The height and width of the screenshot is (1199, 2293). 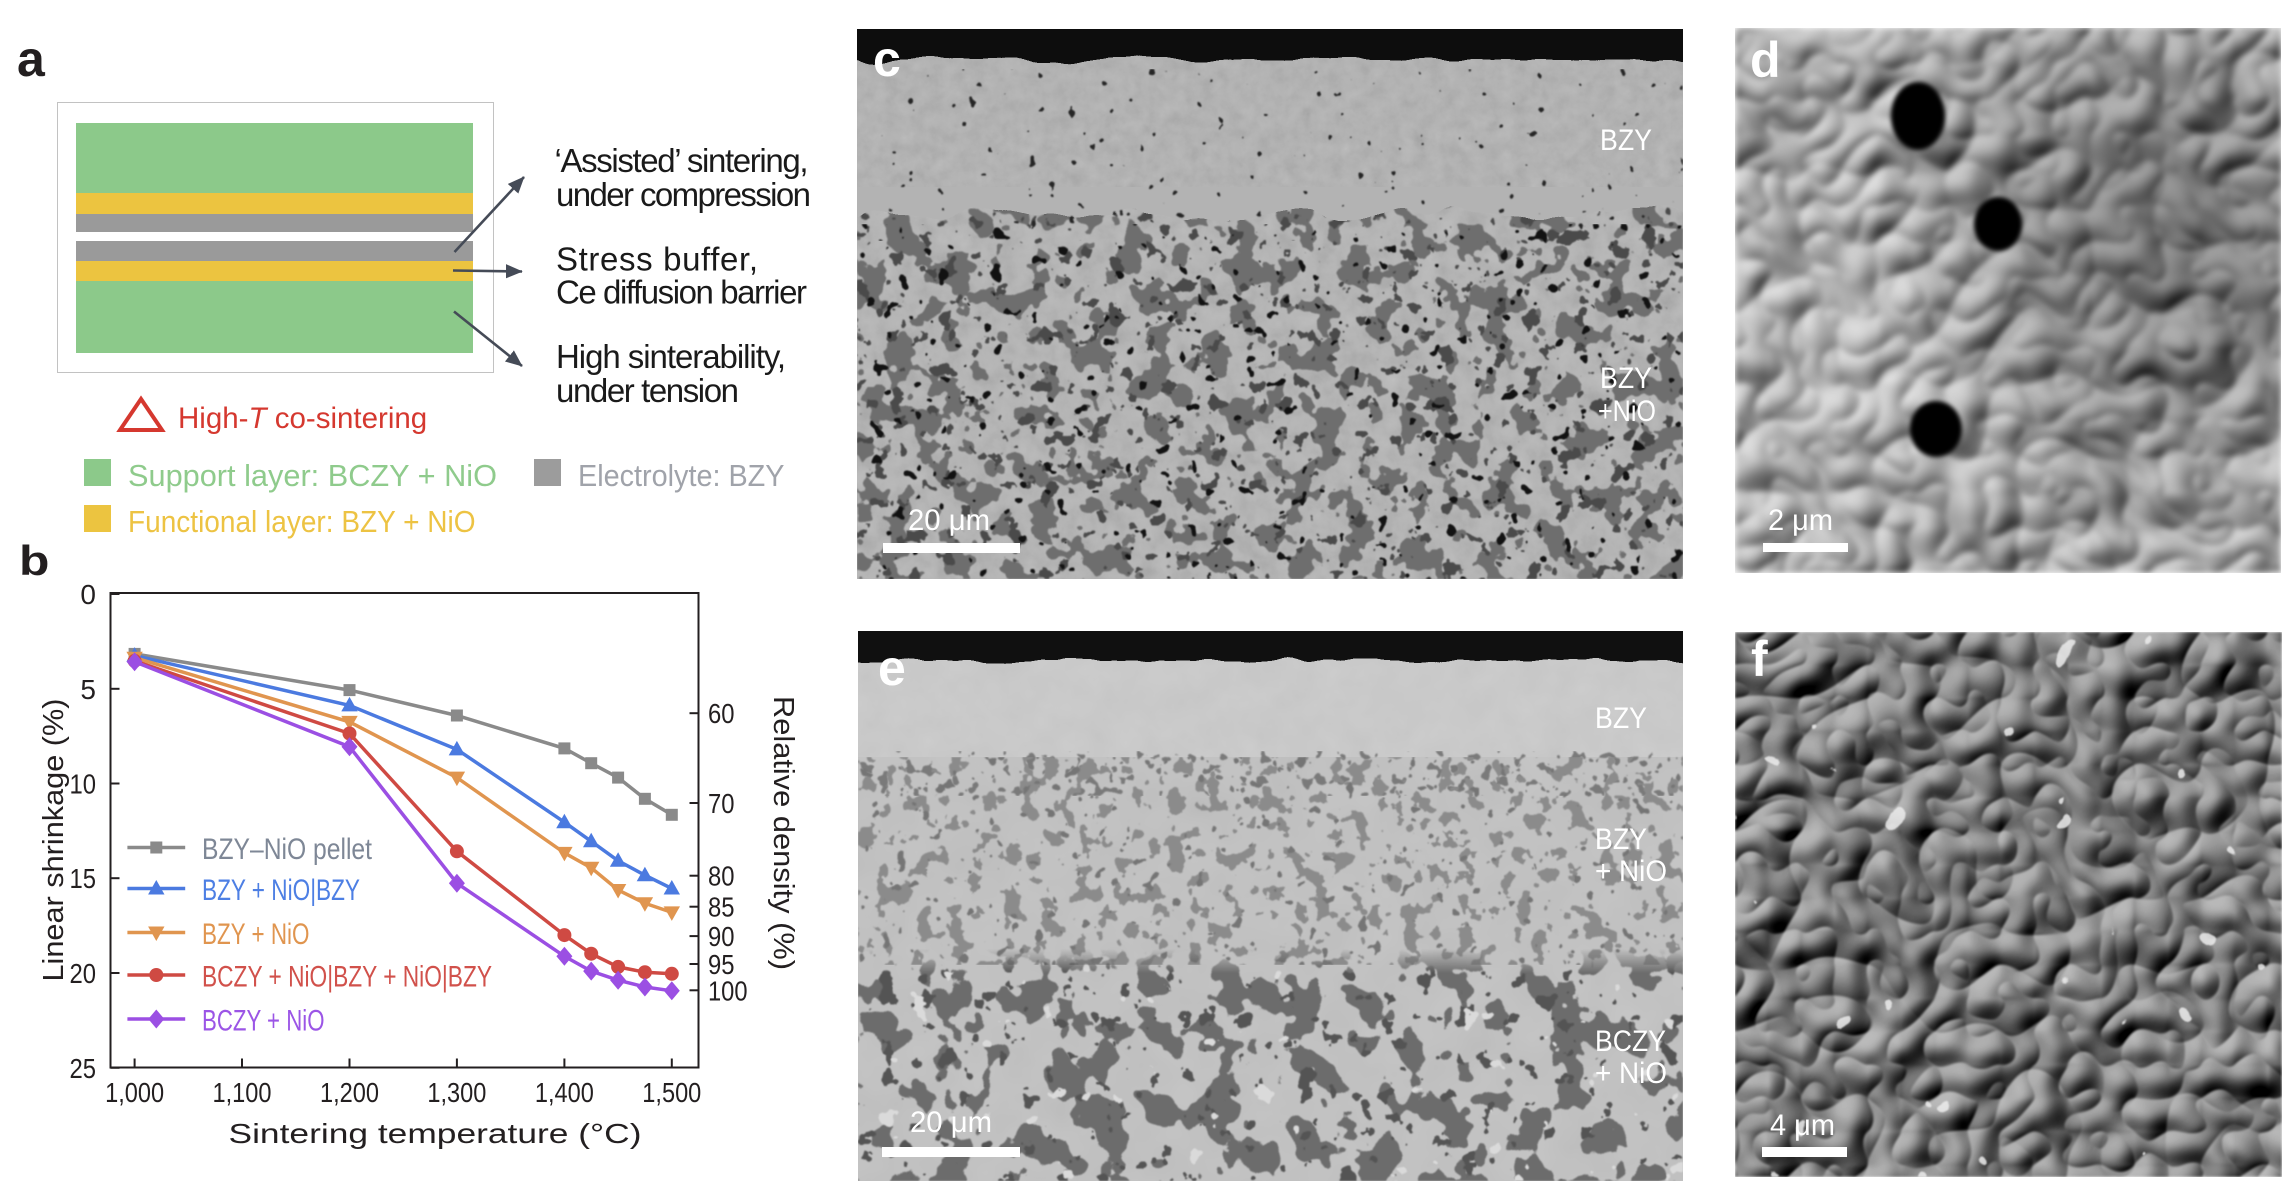 I want to click on svg-text: under tension, so click(x=647, y=390).